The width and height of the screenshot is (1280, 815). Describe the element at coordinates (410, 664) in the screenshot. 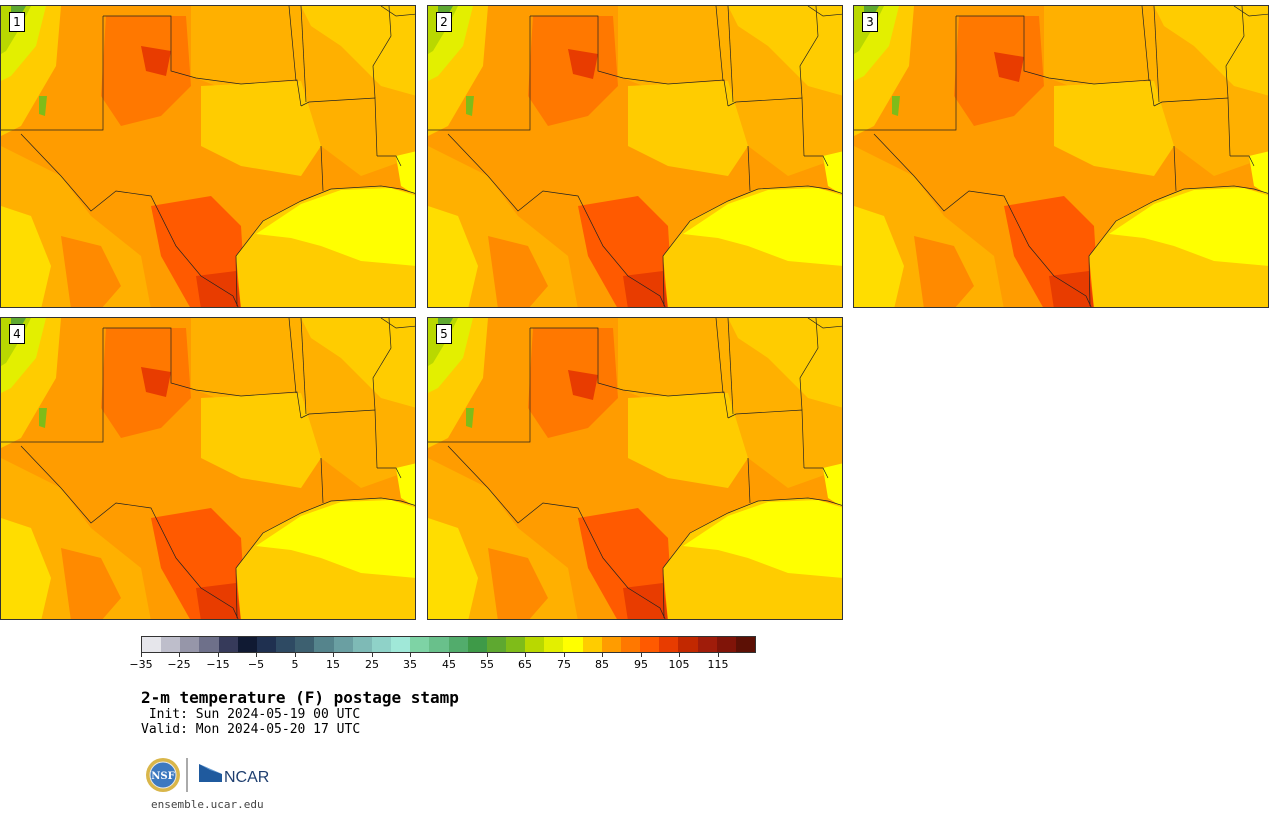

I see `colorbar-tick-label: 35` at that location.